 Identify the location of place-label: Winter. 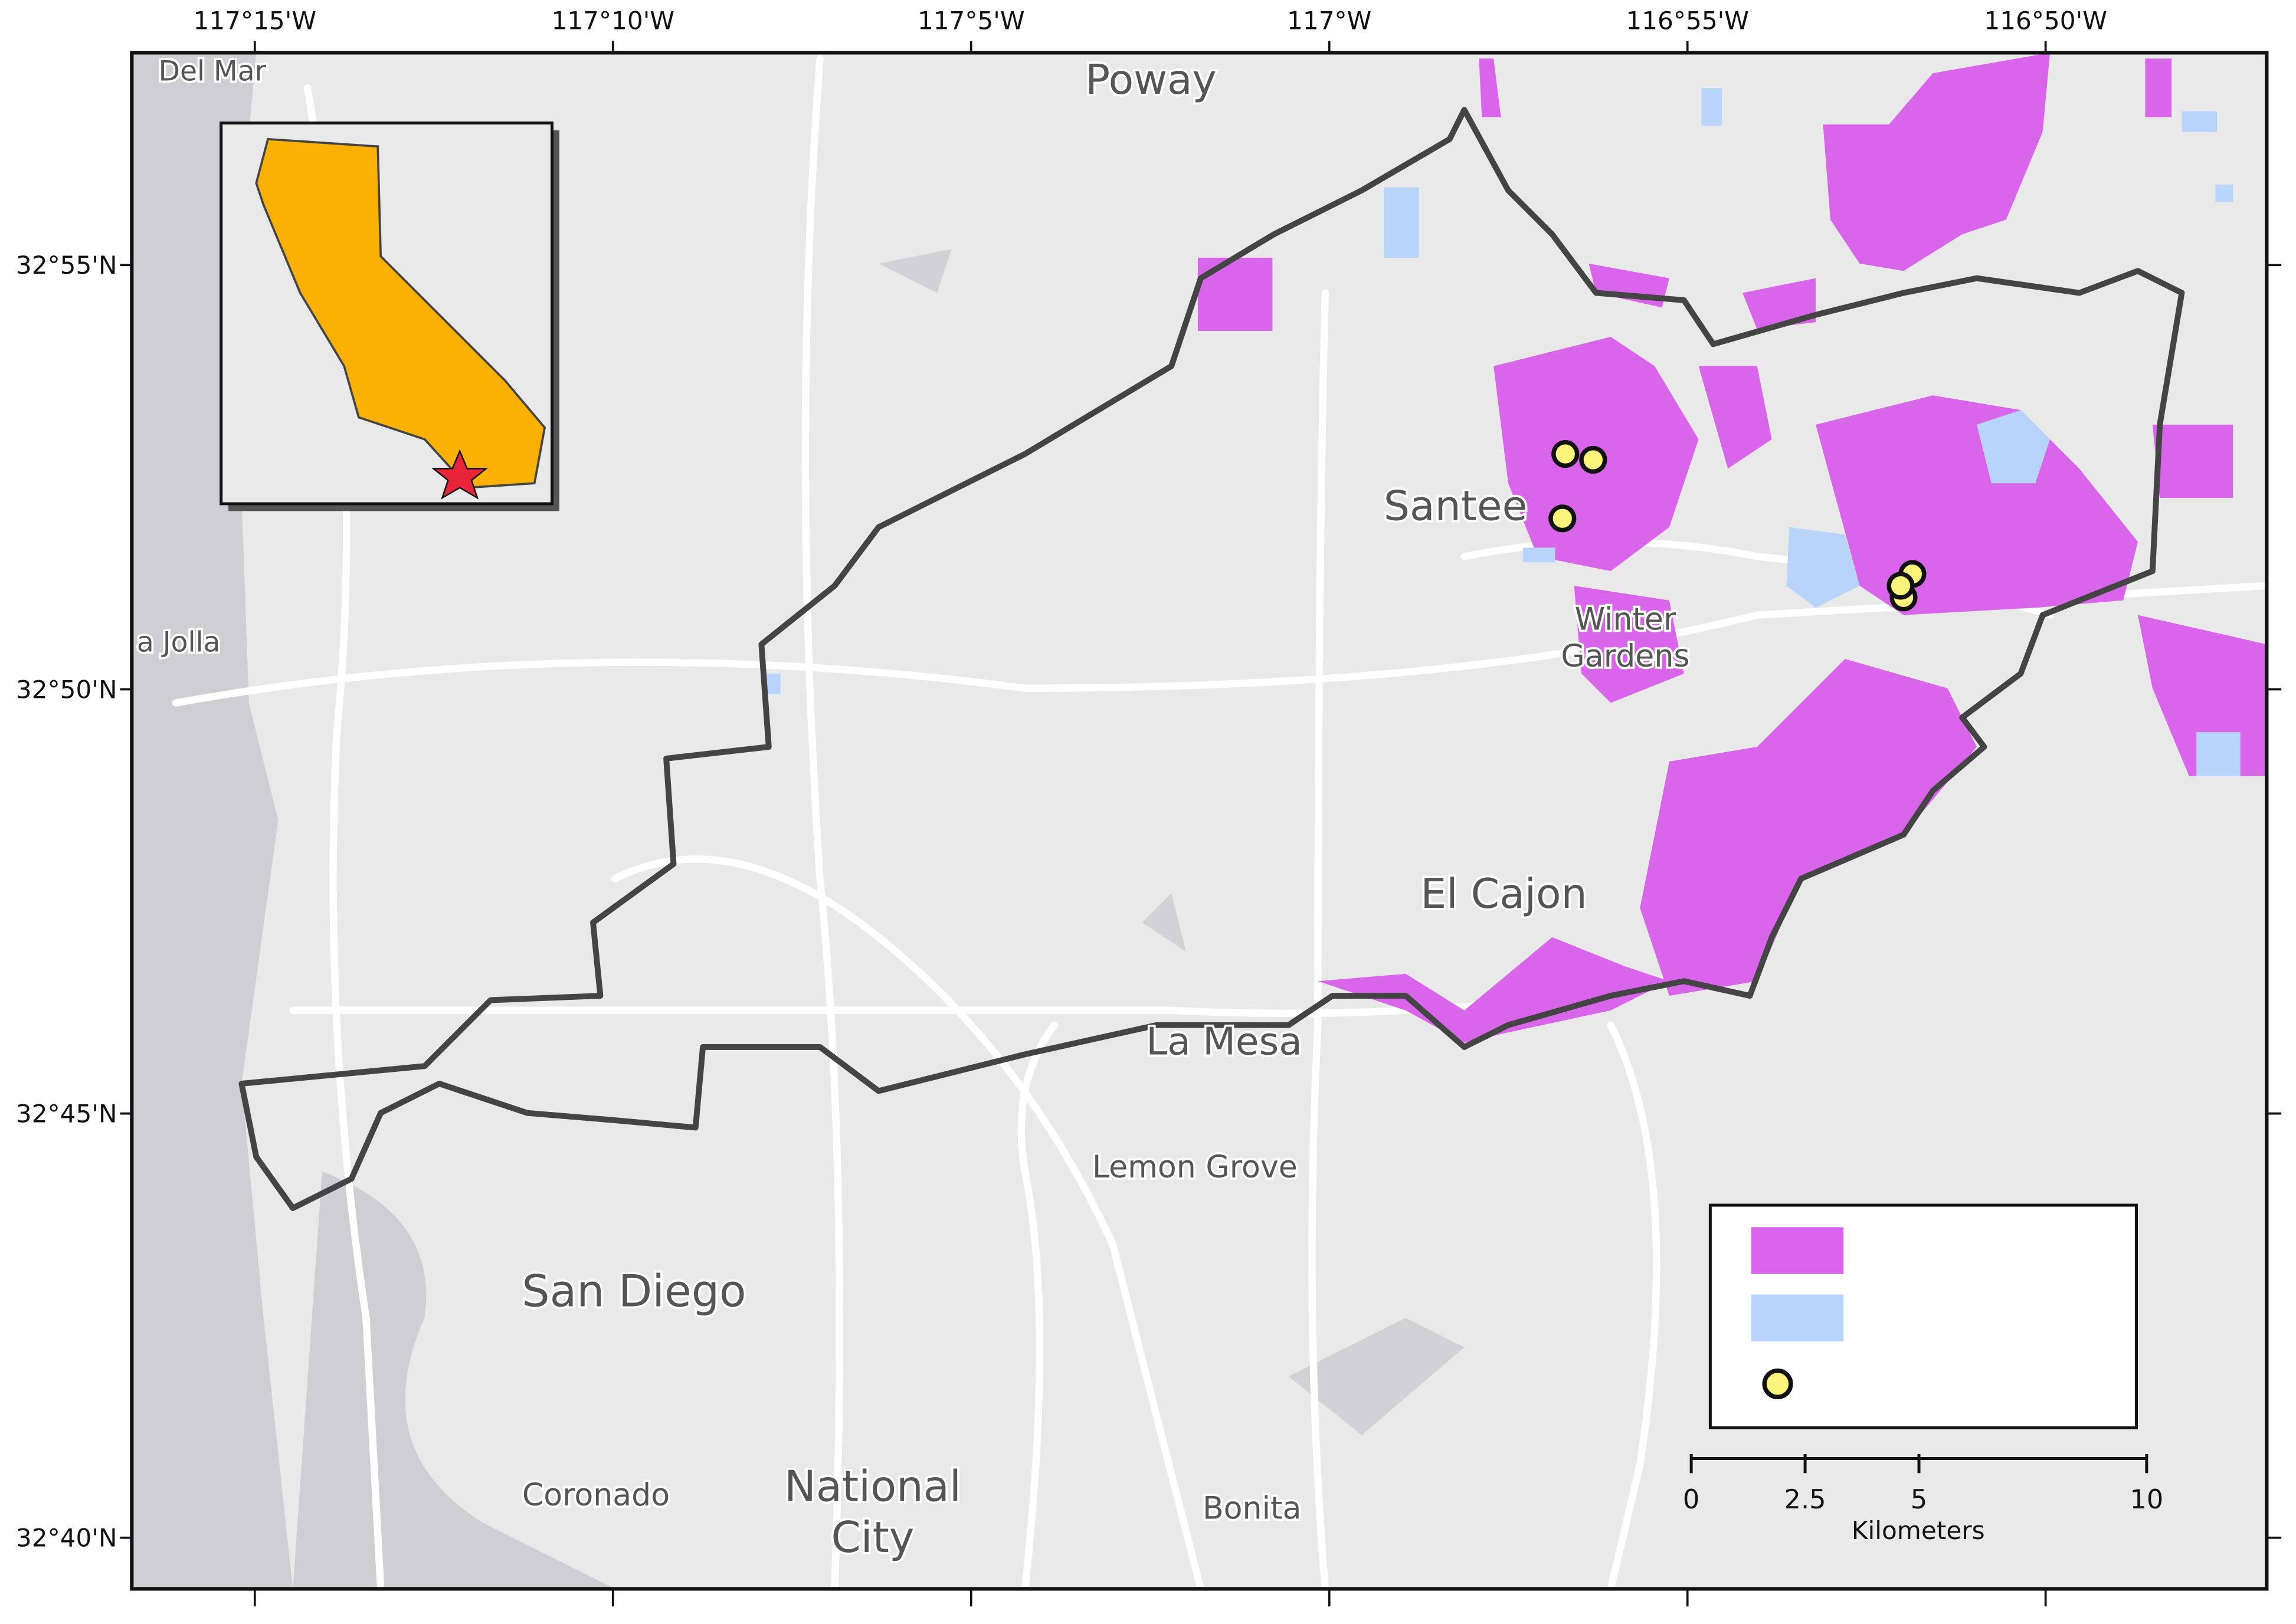
(1625, 619).